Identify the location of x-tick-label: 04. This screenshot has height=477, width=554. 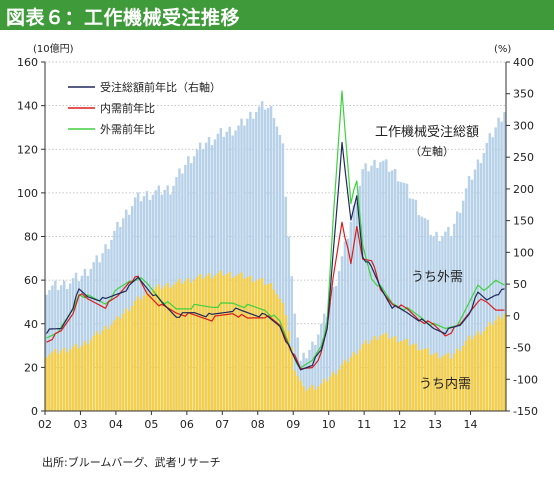
(116, 424).